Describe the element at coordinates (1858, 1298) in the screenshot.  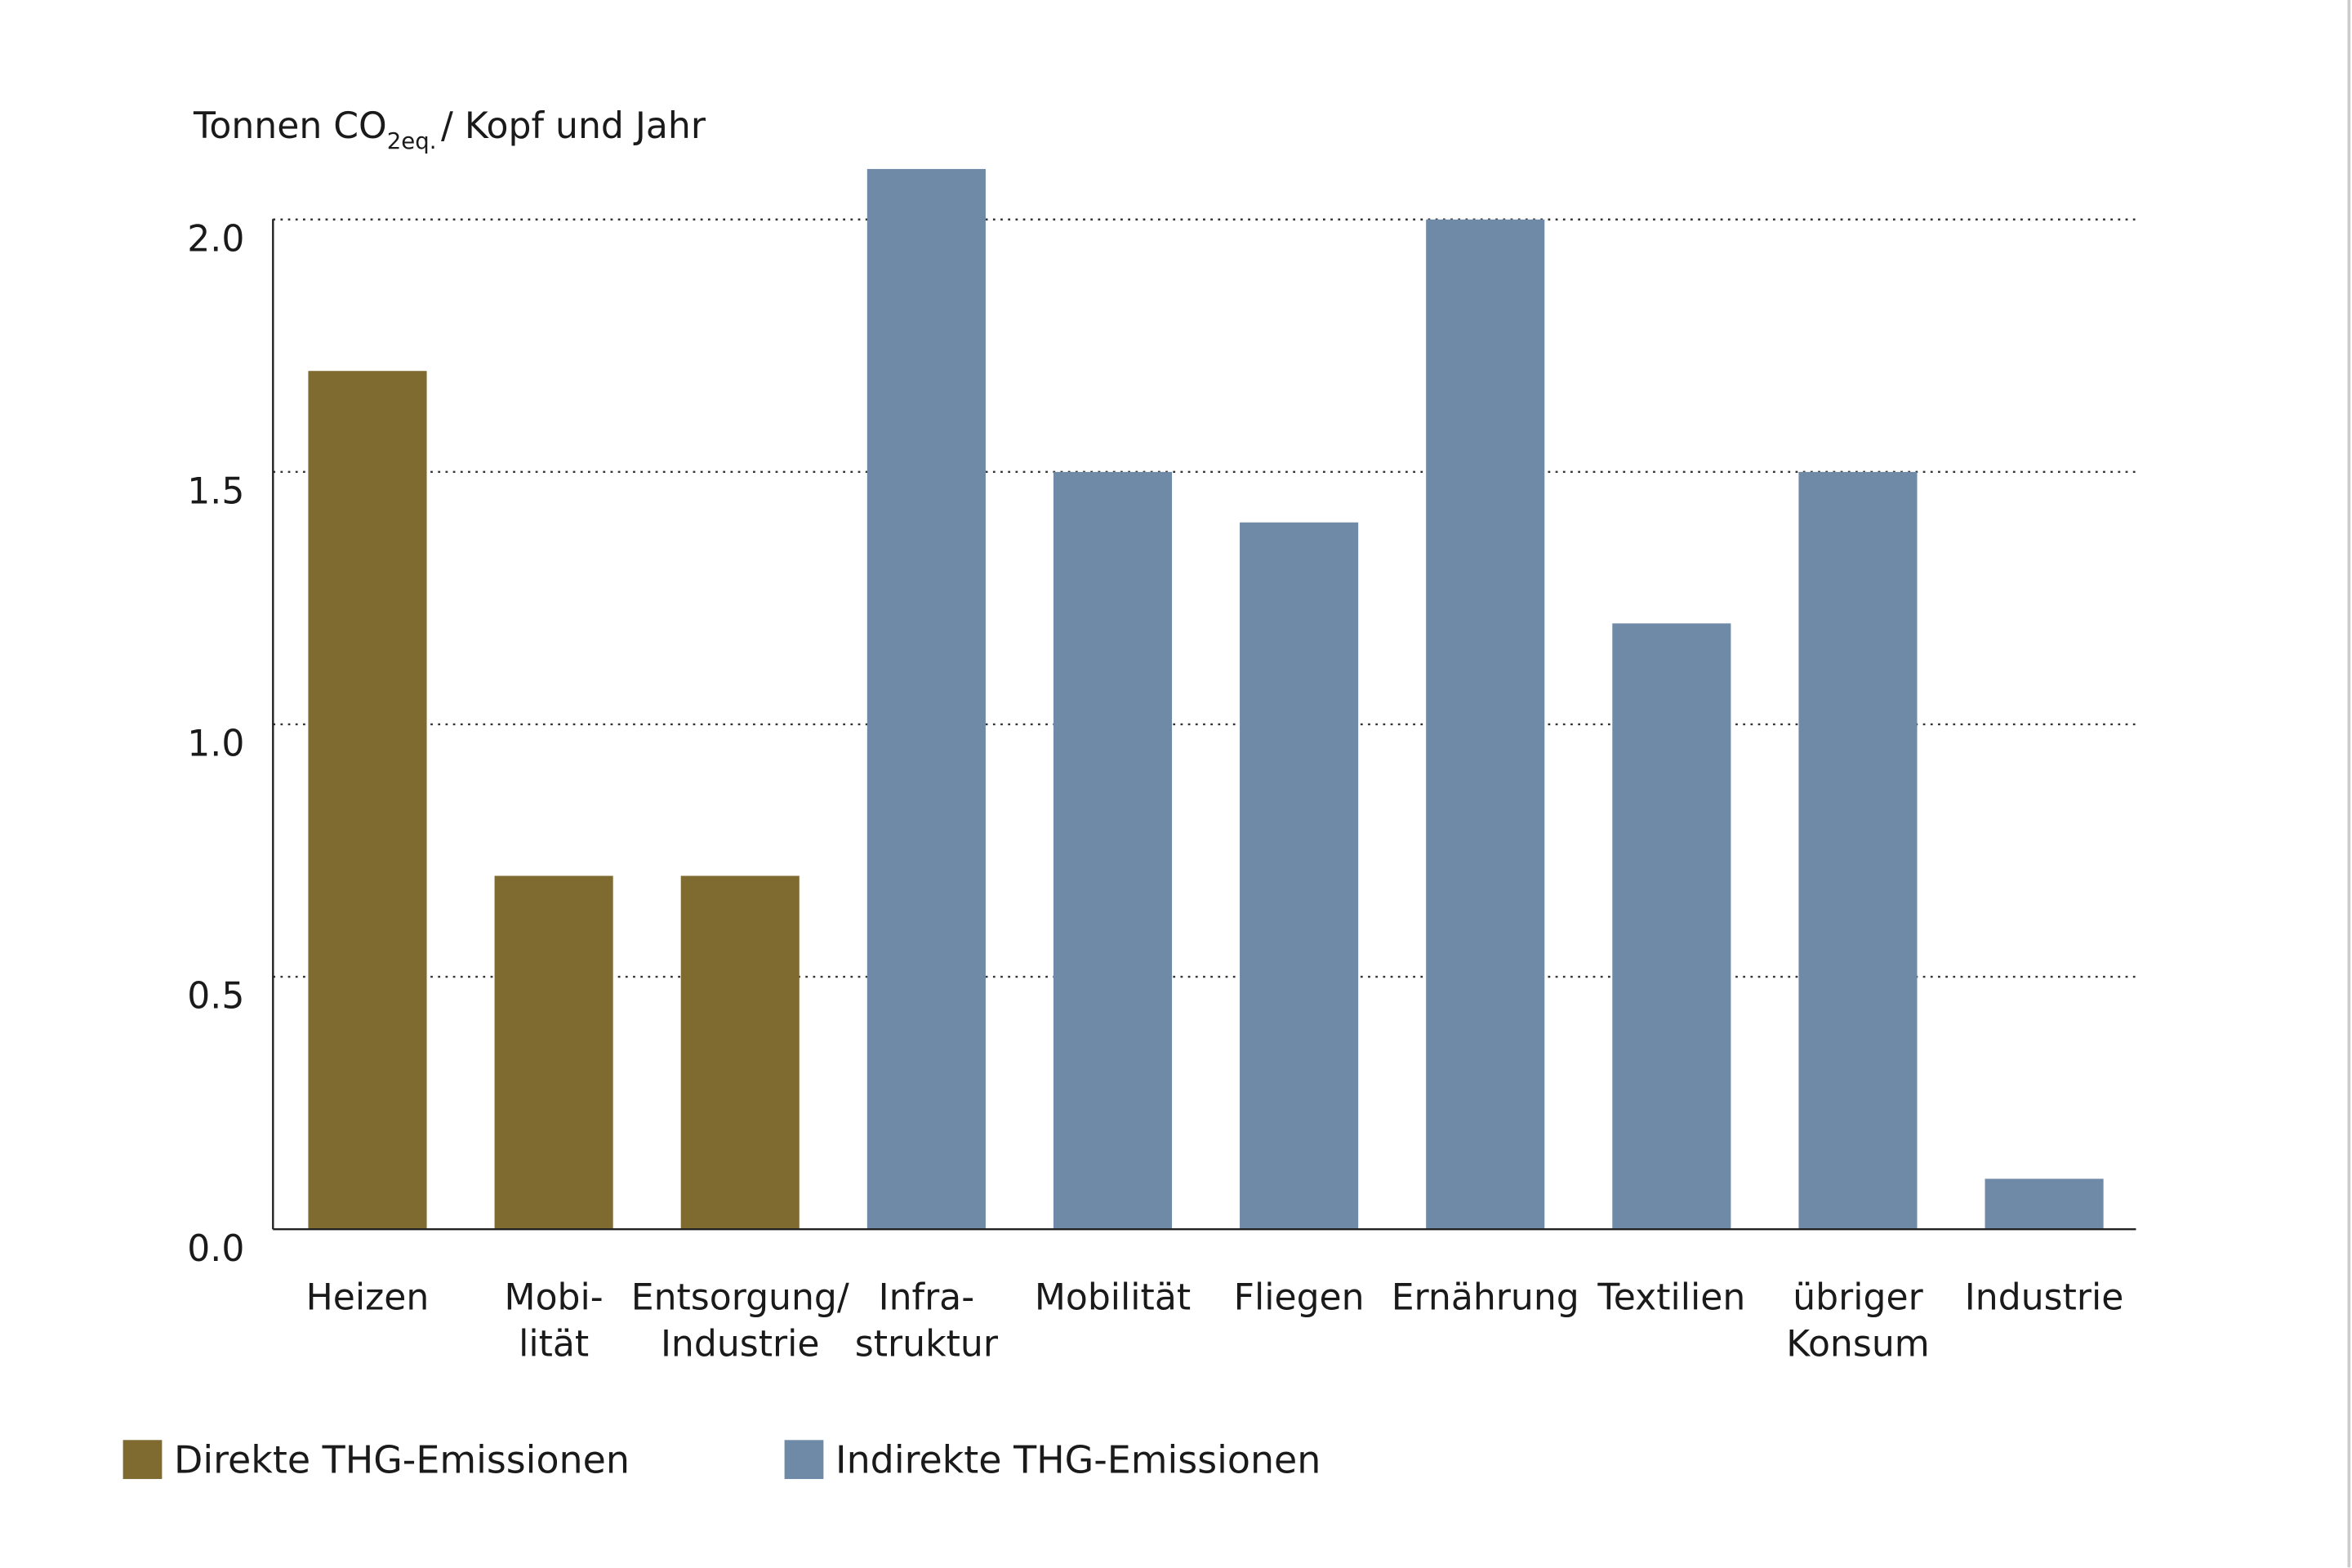
I see `x-tick-label: übriger` at that location.